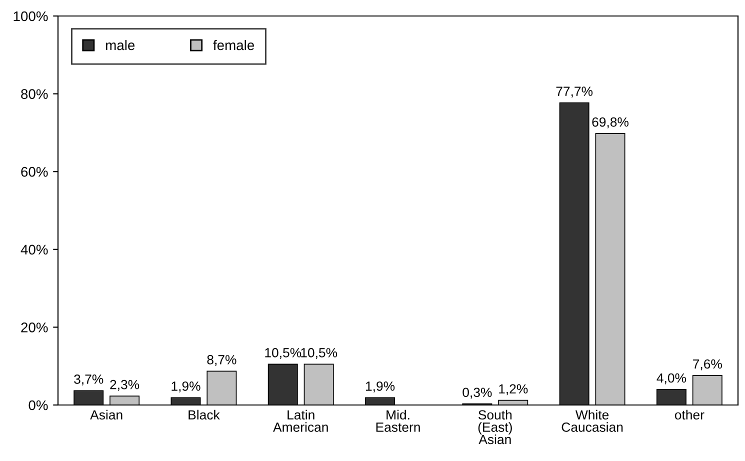 This screenshot has width=745, height=461. Describe the element at coordinates (106, 415) in the screenshot. I see `x-tick-label: Asian` at that location.